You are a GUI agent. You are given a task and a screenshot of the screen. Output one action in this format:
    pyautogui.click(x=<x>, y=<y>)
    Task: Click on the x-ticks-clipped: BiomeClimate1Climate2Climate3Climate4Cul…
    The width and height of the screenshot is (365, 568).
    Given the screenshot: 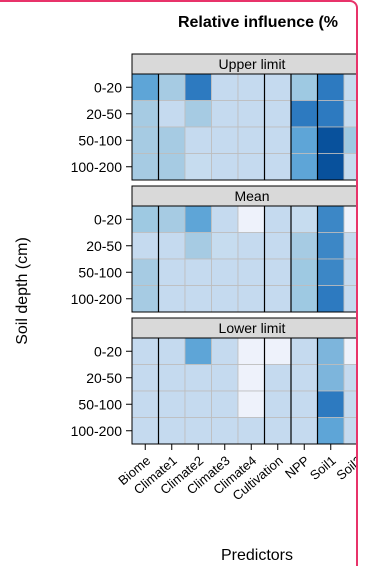 What is the action you would take?
    pyautogui.click(x=240, y=473)
    